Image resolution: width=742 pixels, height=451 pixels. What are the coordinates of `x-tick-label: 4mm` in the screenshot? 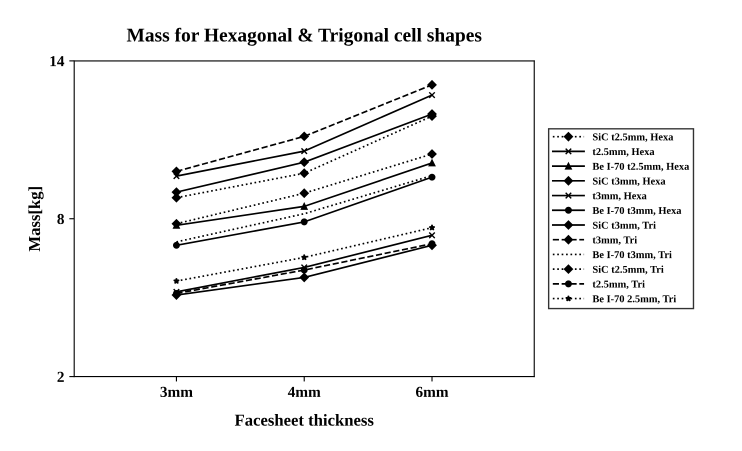 It's located at (304, 391).